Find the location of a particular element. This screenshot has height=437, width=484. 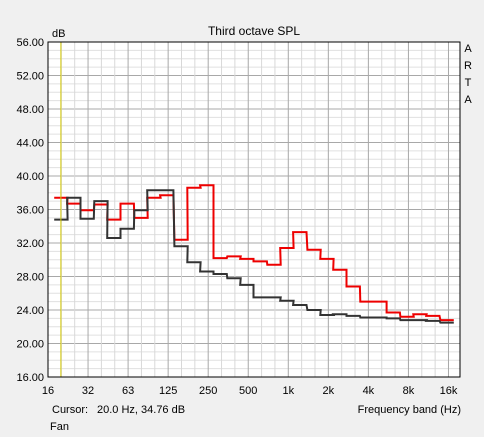

cursor-label: Cursor: is located at coordinates (70, 410).